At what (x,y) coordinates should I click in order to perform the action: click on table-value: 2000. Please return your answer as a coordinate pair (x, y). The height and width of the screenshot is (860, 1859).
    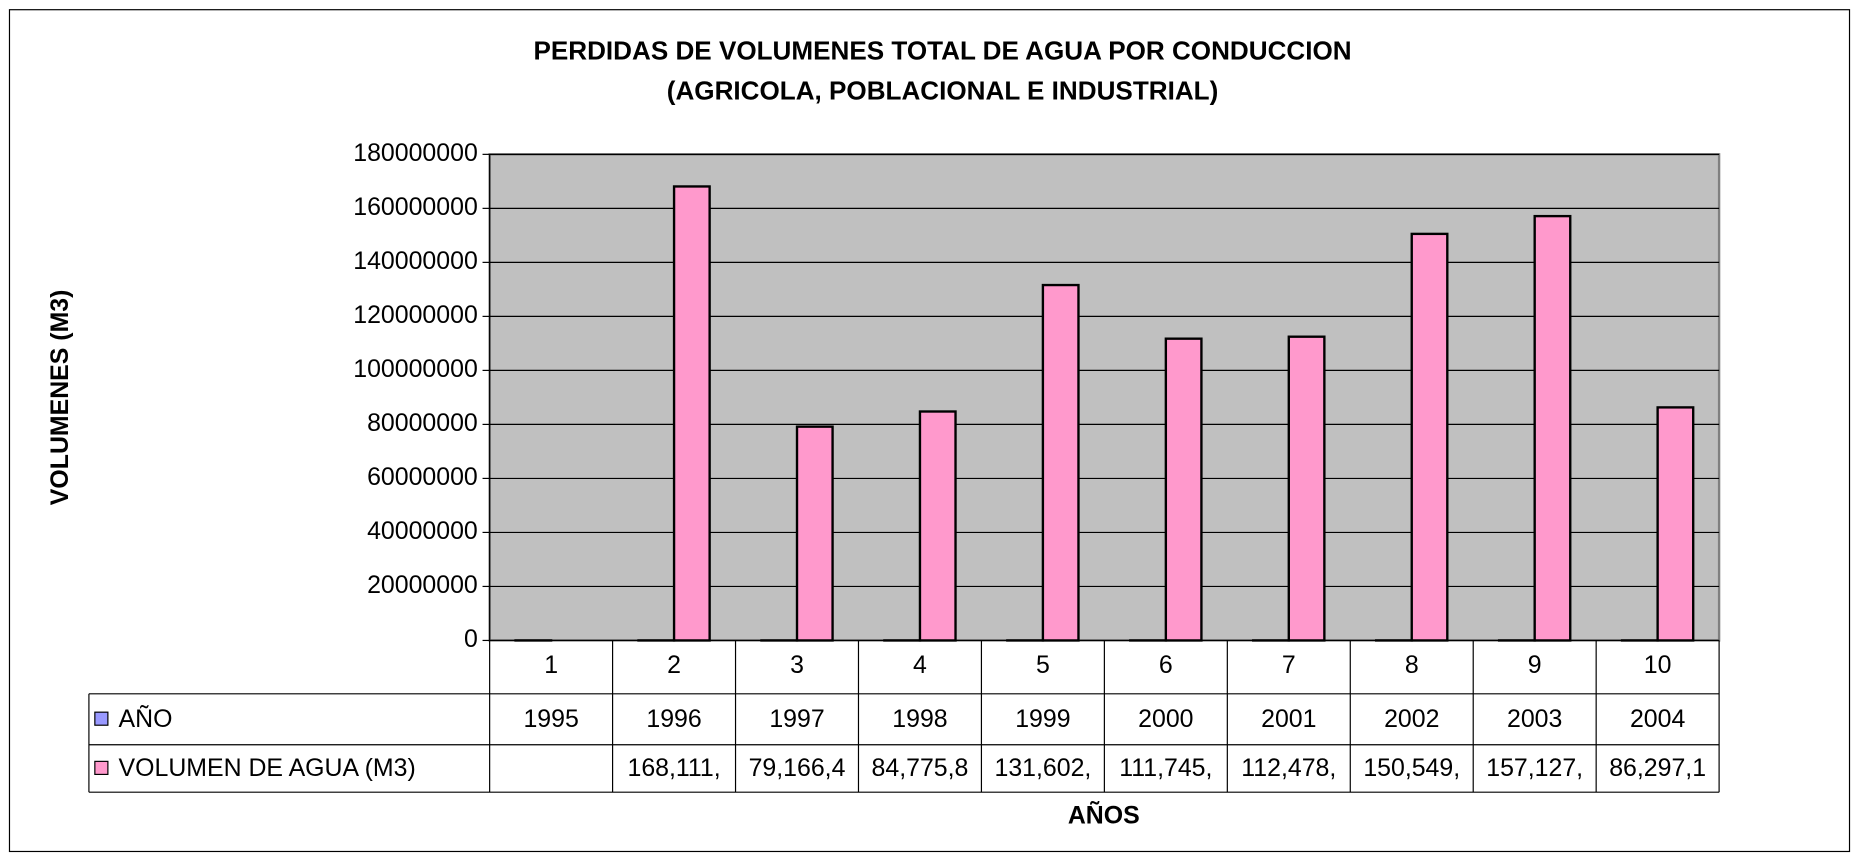
    Looking at the image, I should click on (1165, 719).